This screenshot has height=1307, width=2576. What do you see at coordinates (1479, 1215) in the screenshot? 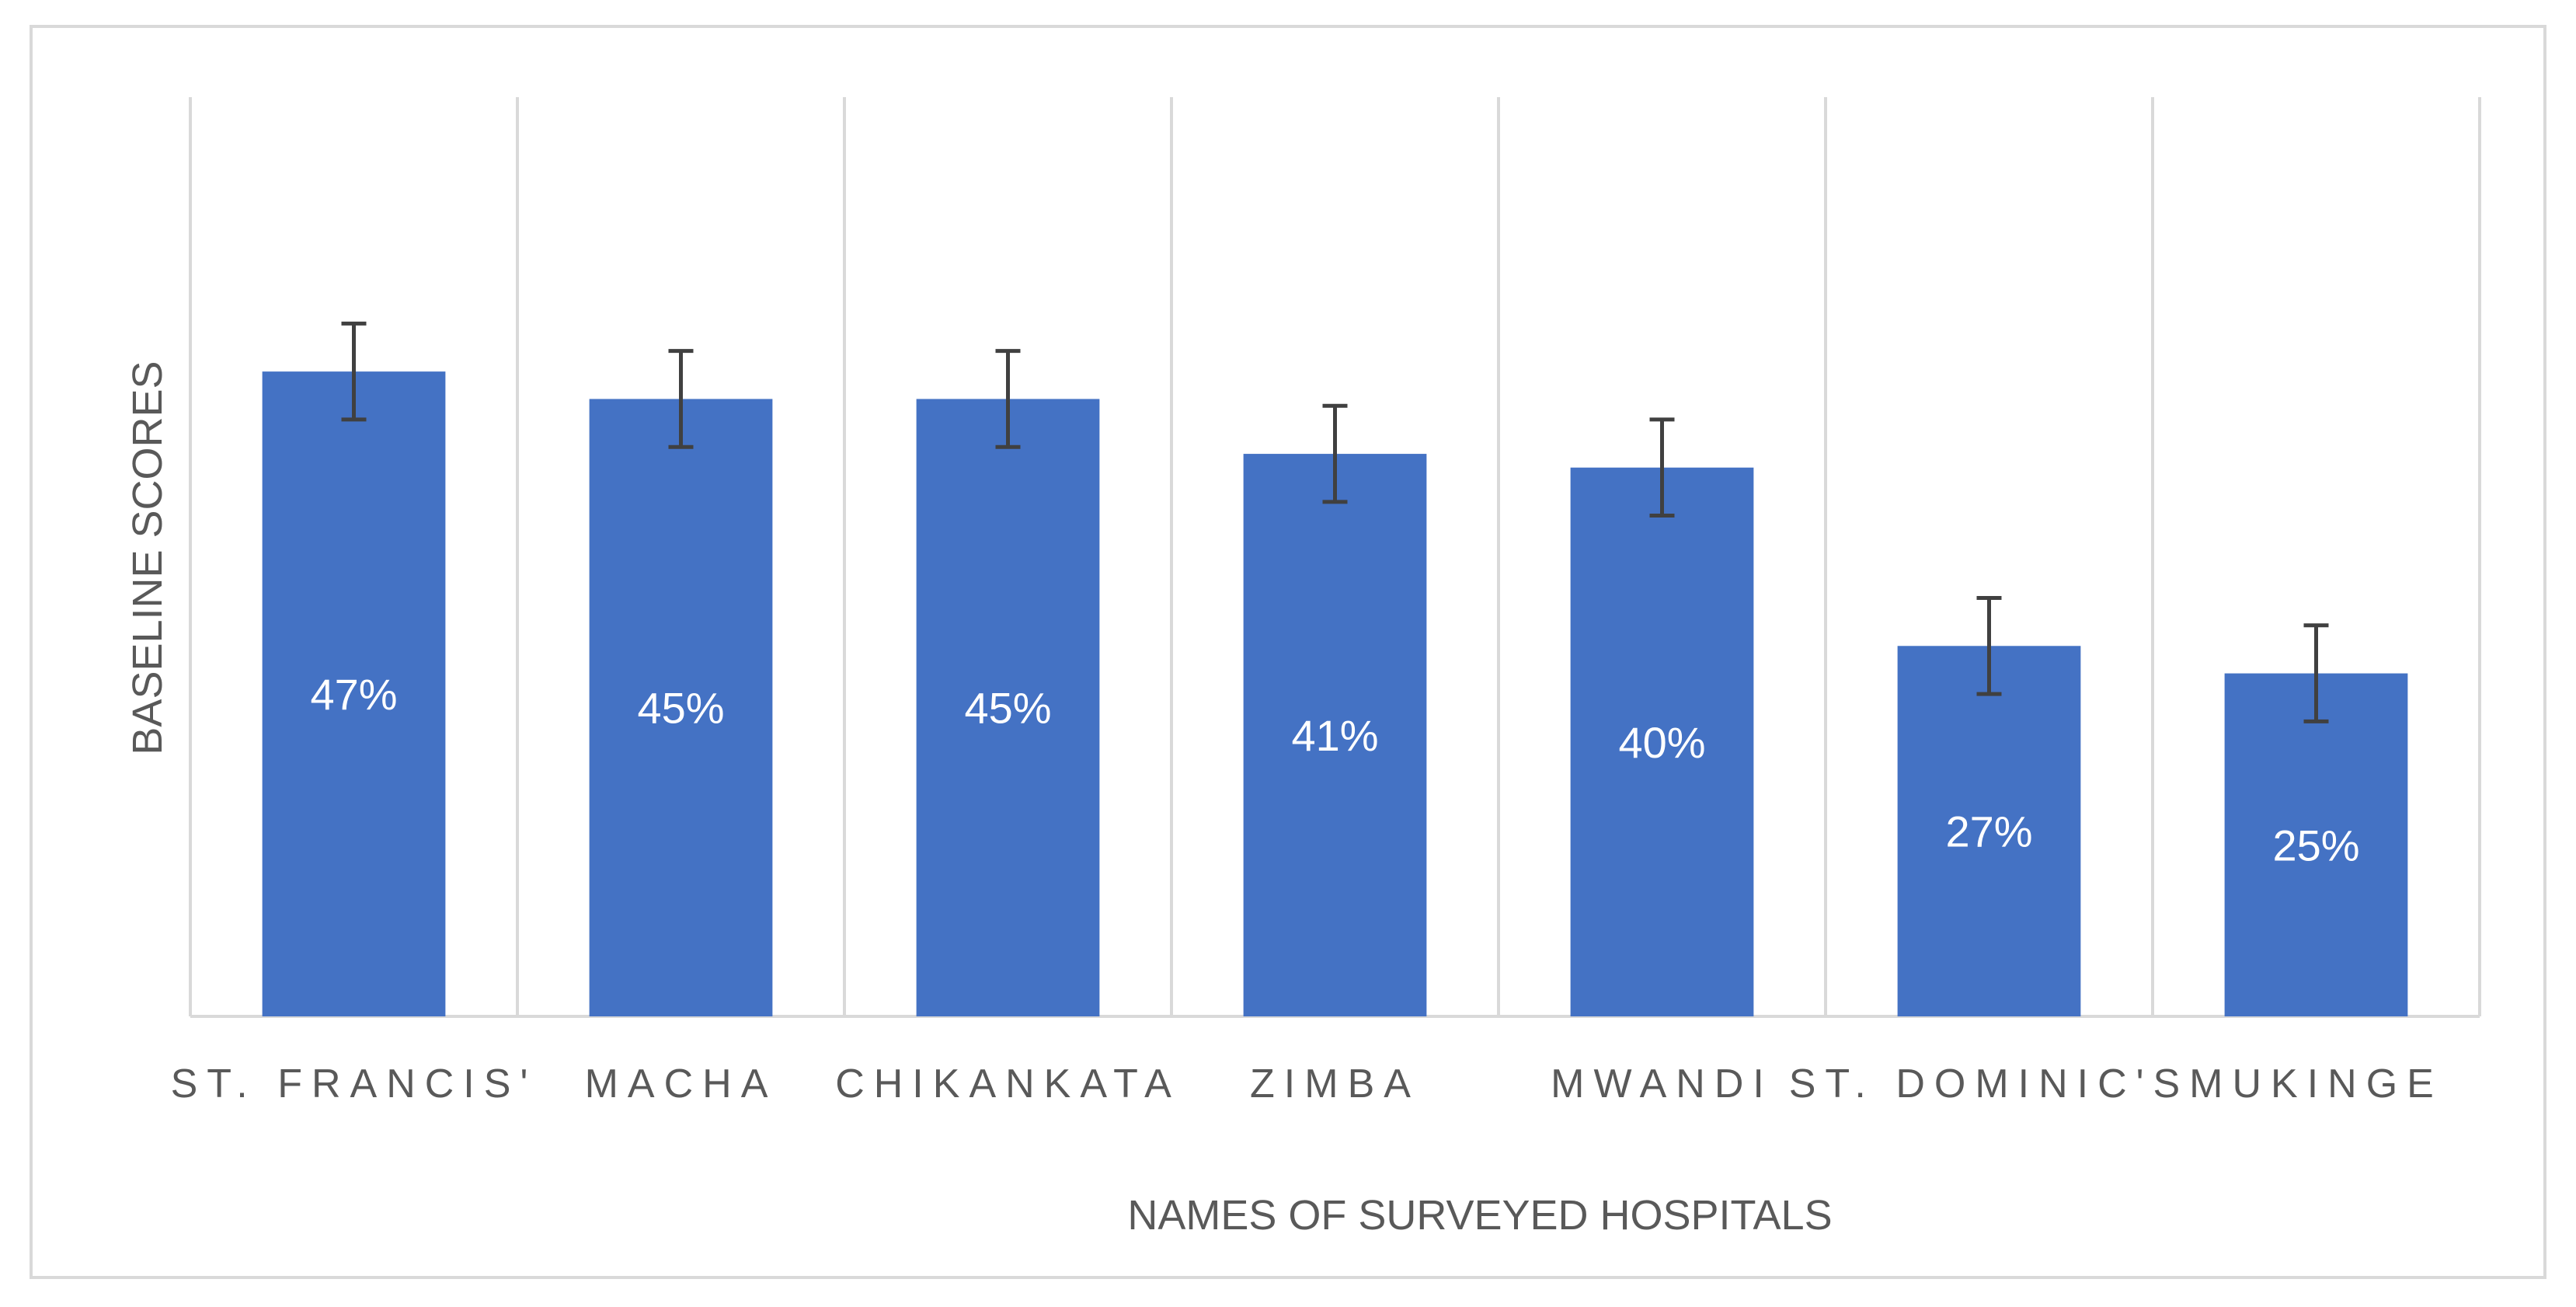
I see `x-axis-title: NAMES OF SURVEYED HOSPITALS` at bounding box center [1479, 1215].